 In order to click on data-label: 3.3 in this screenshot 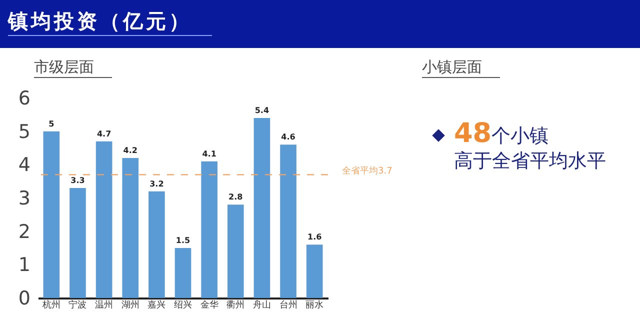, I will do `click(77, 180)`.